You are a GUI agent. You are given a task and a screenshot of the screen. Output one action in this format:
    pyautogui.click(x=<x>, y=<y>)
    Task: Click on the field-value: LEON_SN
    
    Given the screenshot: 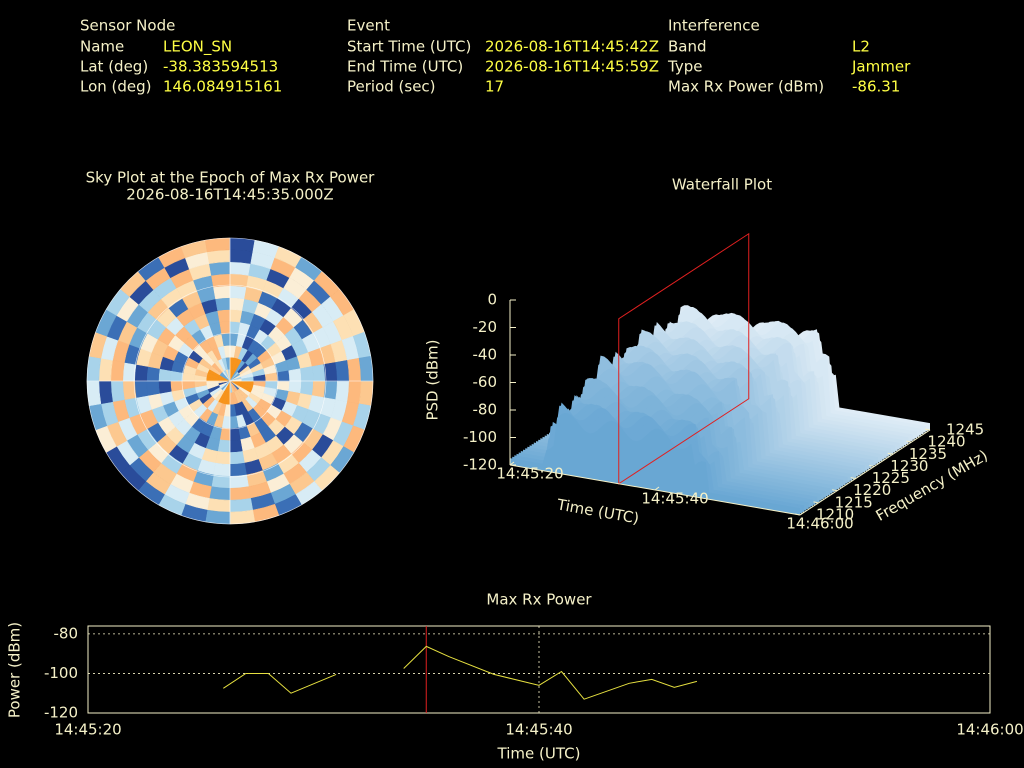 What is the action you would take?
    pyautogui.click(x=197, y=47)
    